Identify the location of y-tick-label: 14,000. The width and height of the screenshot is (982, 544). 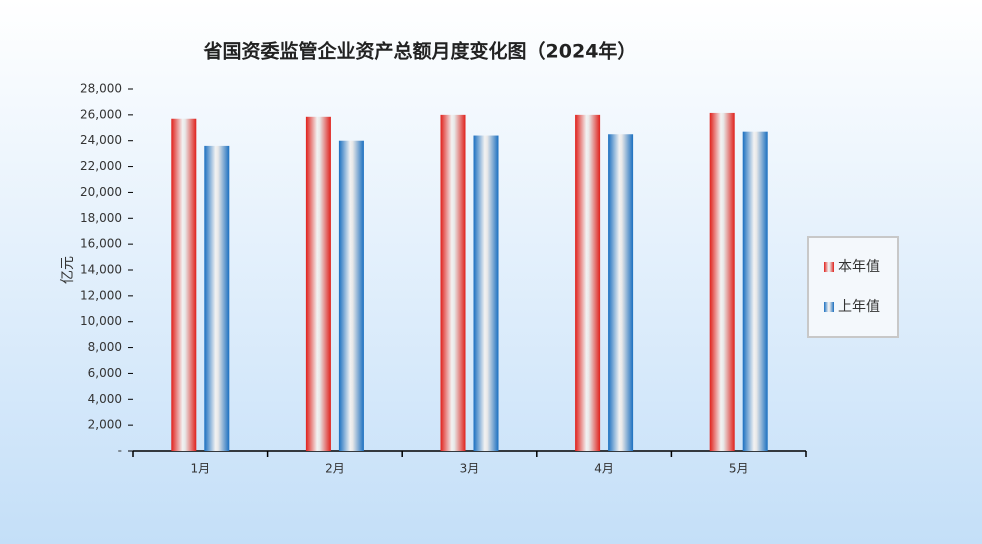
(101, 270).